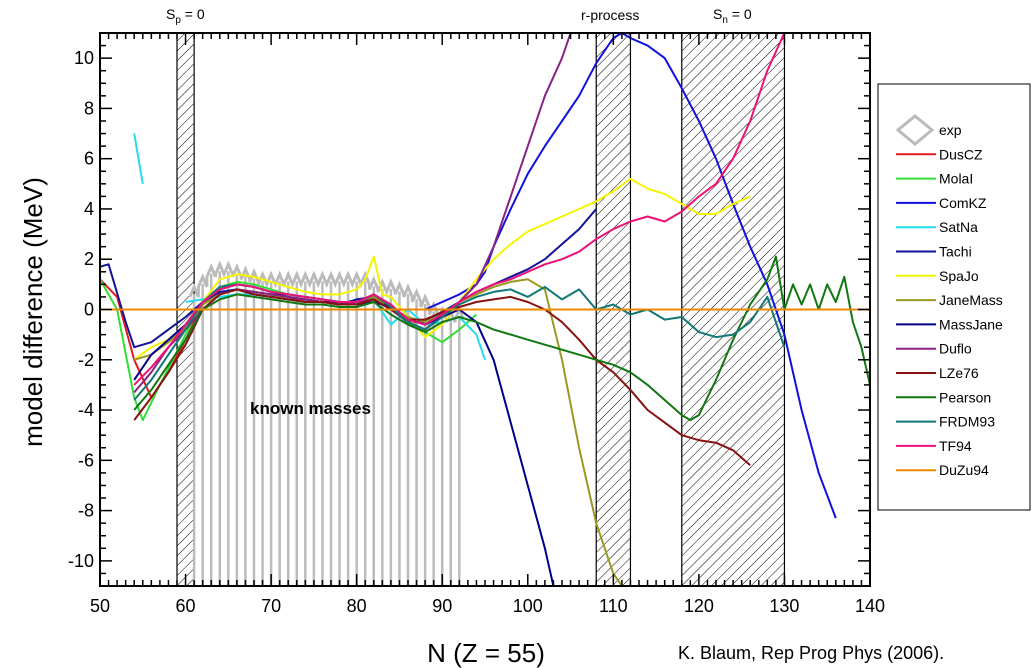  What do you see at coordinates (934, 252) in the screenshot?
I see `legend-entry-tachi: Tachi` at bounding box center [934, 252].